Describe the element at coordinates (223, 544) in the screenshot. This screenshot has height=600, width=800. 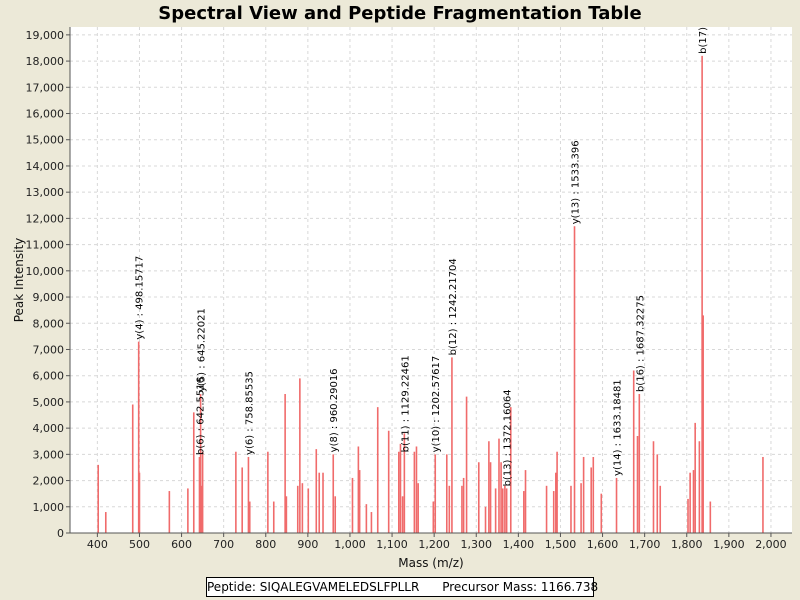
I see `x-tick-label: 700` at that location.